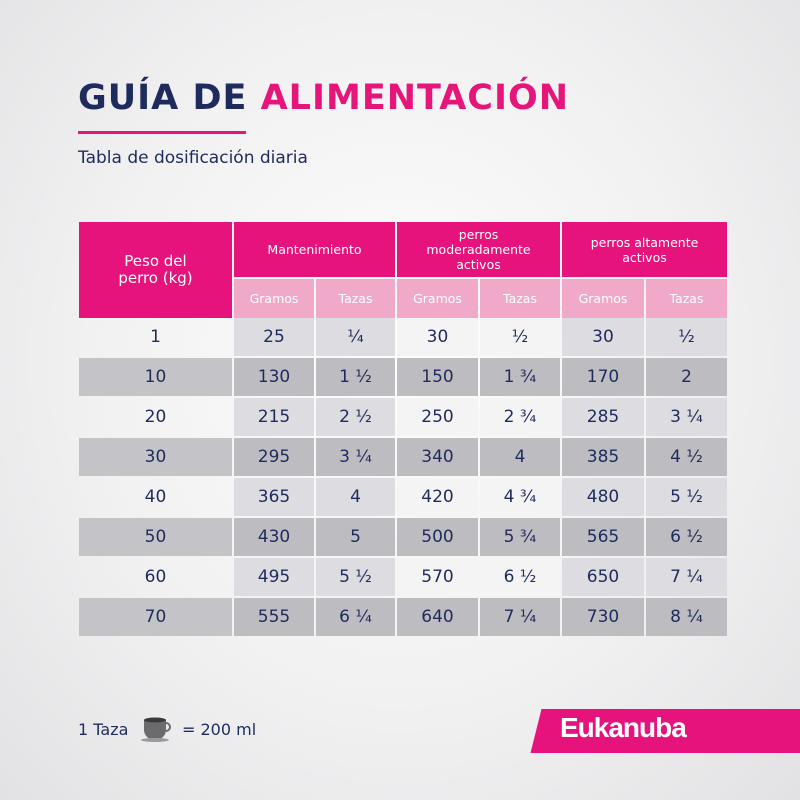 This screenshot has height=800, width=800. I want to click on table-cell: 60, so click(155, 577).